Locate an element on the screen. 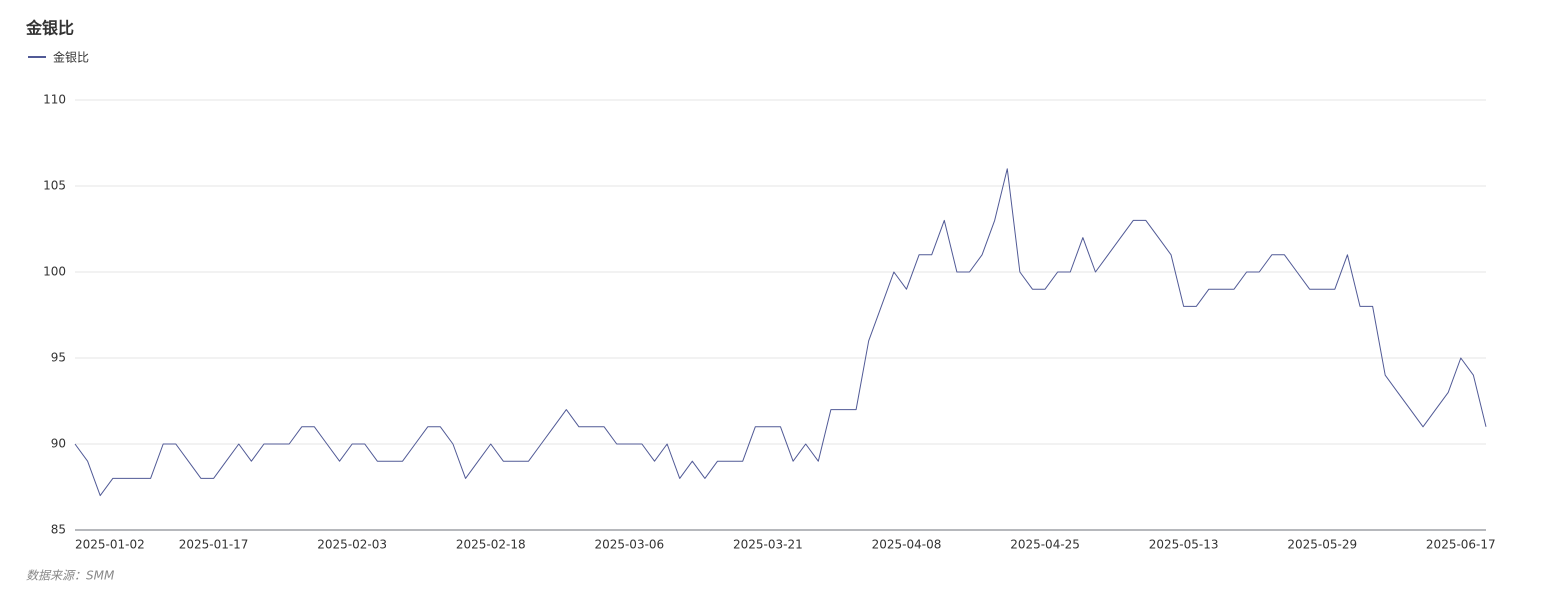 The image size is (1541, 604). x-tick-label: 2025-01-17 is located at coordinates (214, 545).